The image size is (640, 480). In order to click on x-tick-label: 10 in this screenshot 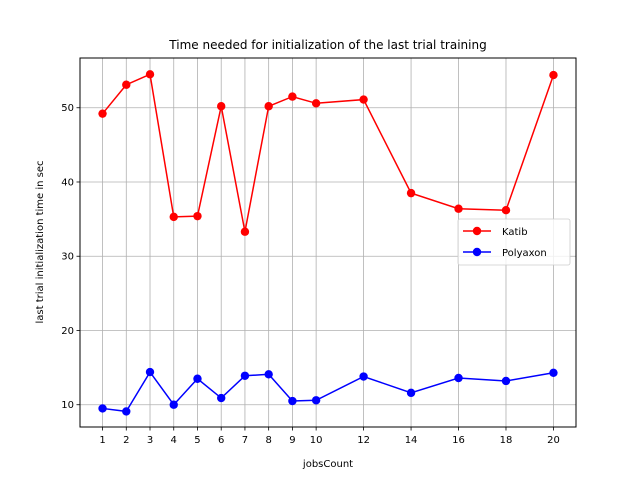, I will do `click(316, 440)`.